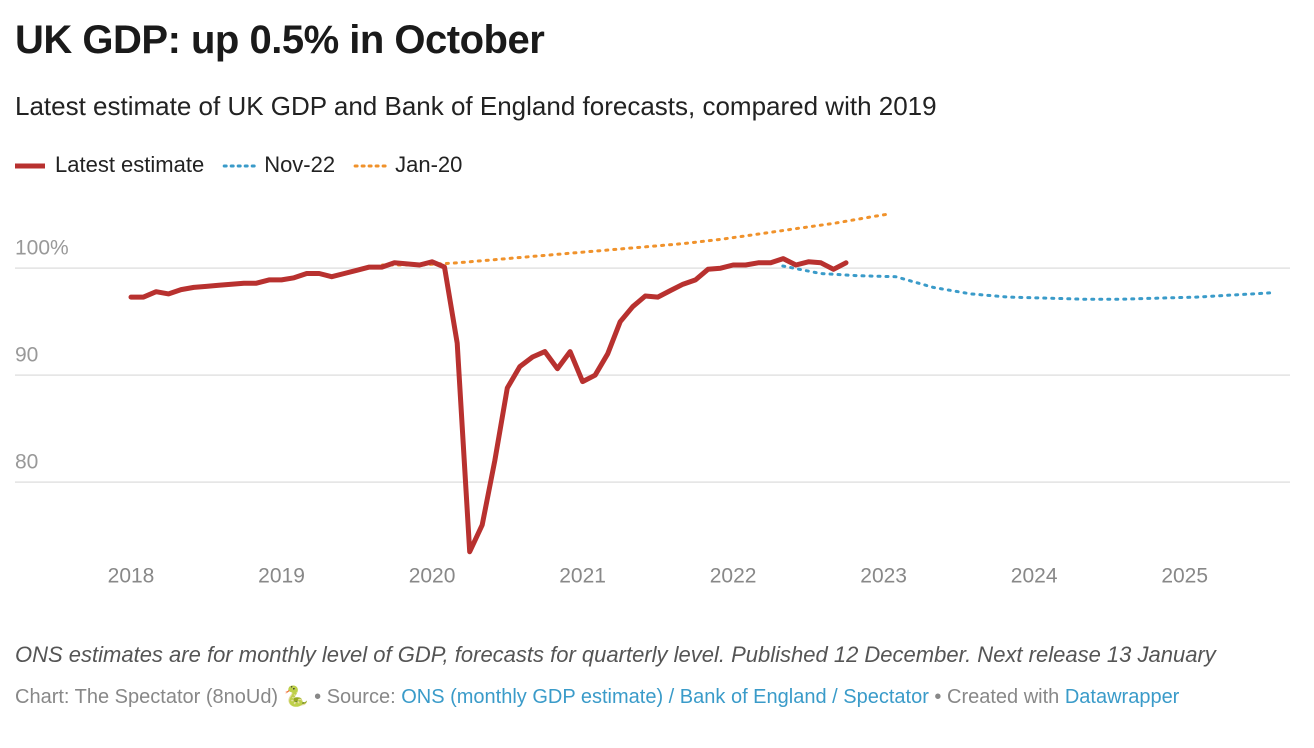 The height and width of the screenshot is (748, 1314). Describe the element at coordinates (428, 164) in the screenshot. I see `legend-label: Jan-20` at that location.